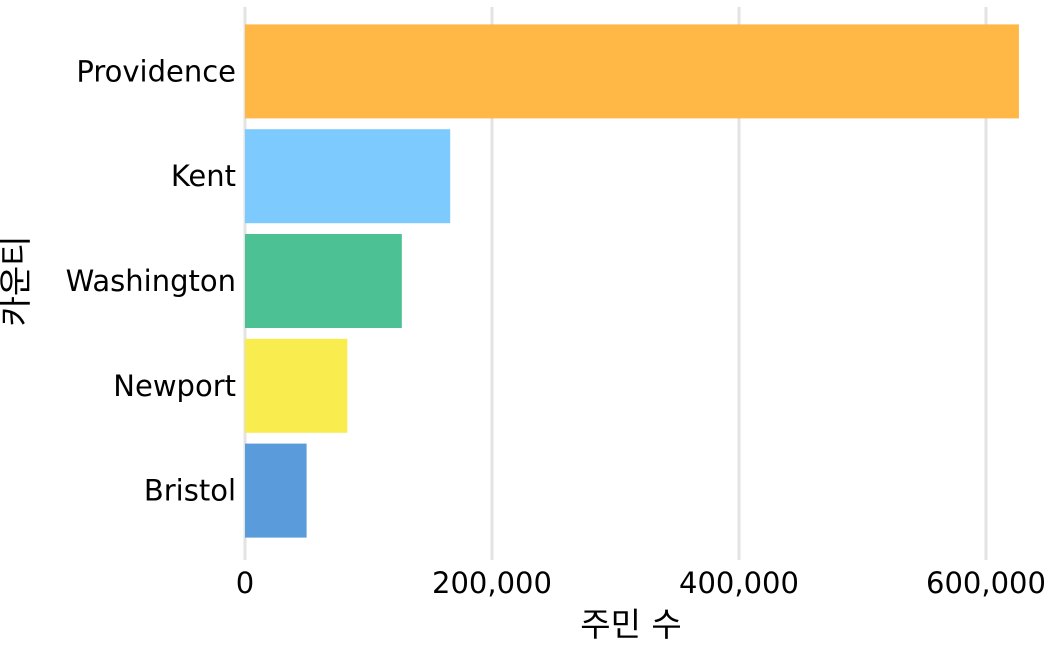 This screenshot has width=1056, height=652. What do you see at coordinates (276, 490) in the screenshot?
I see `bar-bristol` at bounding box center [276, 490].